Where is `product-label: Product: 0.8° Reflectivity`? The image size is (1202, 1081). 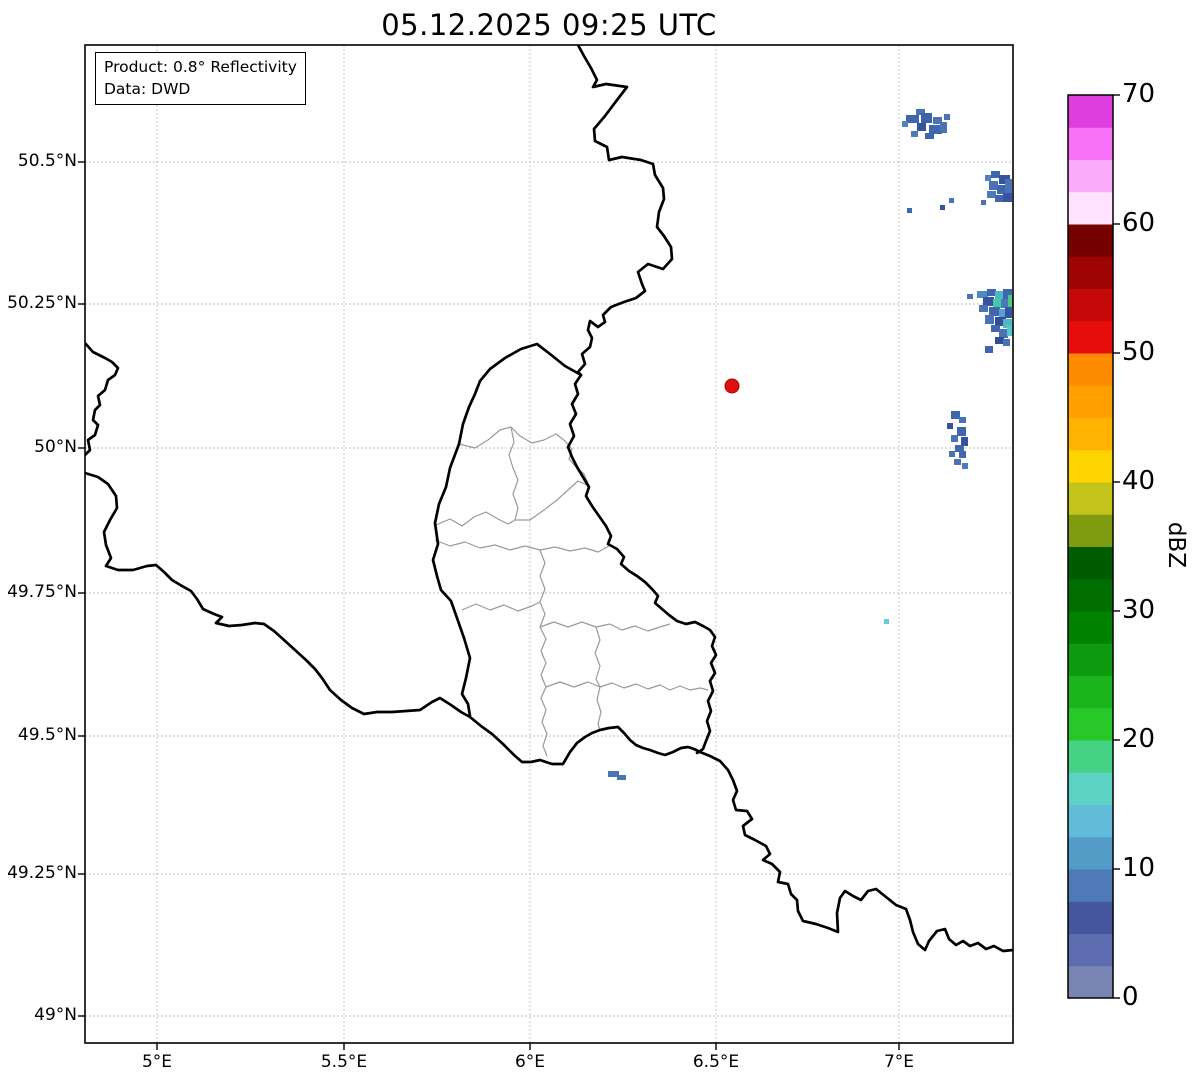
product-label: Product: 0.8° Reflectivity is located at coordinates (200, 67).